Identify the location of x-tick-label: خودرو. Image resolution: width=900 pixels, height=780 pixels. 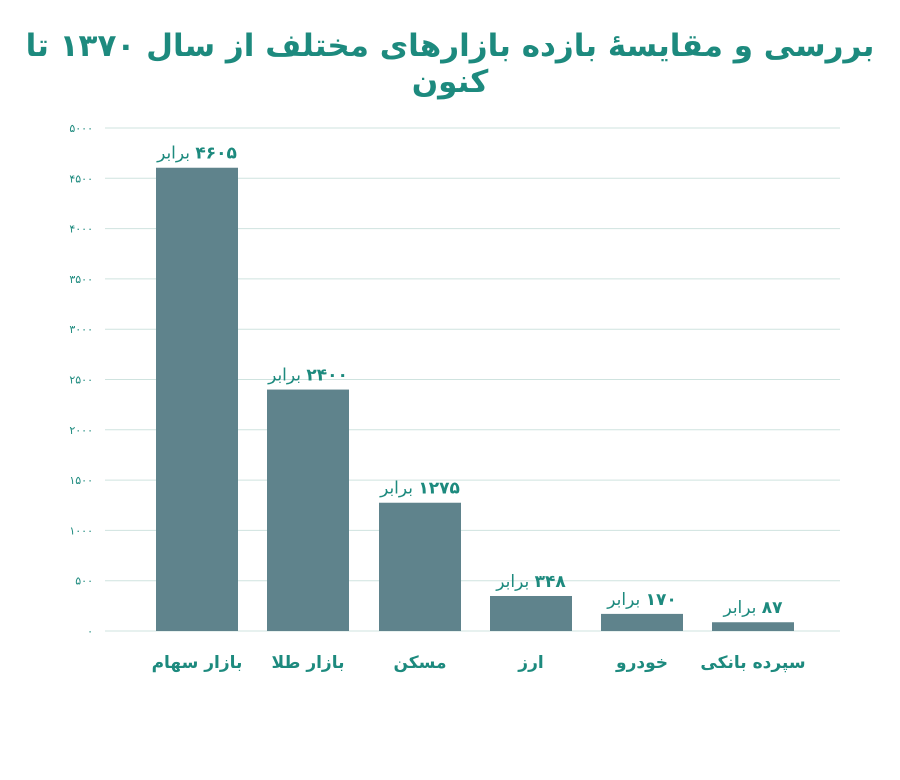
(641, 663).